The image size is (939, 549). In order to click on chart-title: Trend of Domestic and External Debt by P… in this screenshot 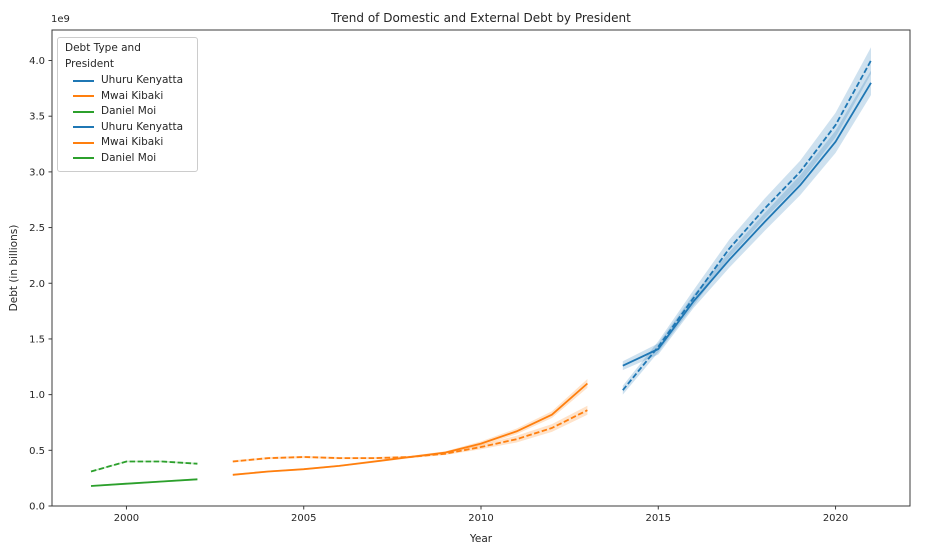, I will do `click(481, 18)`.